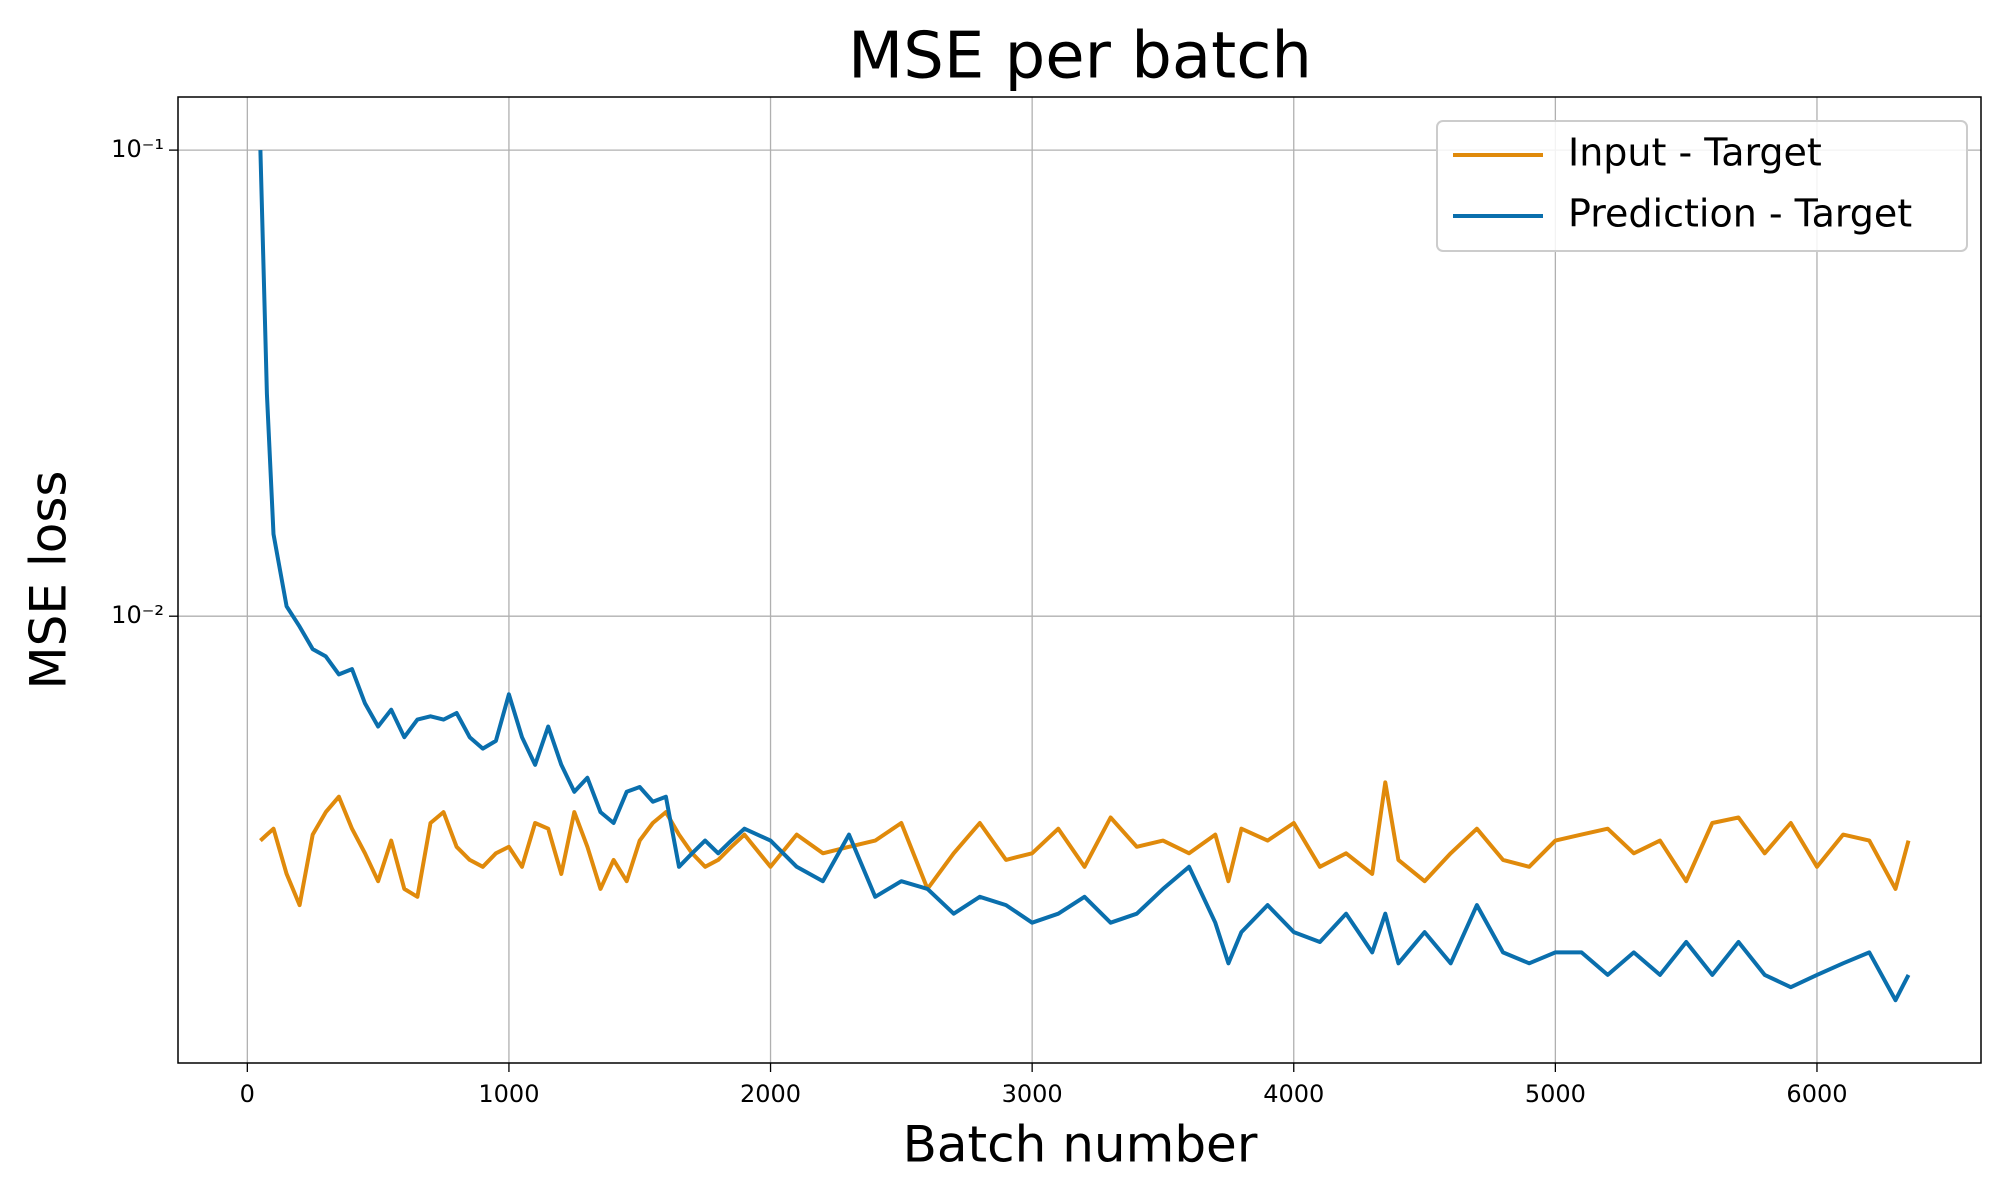 This screenshot has height=1200, width=2000. I want to click on x-tick-label: 5000, so click(1555, 1094).